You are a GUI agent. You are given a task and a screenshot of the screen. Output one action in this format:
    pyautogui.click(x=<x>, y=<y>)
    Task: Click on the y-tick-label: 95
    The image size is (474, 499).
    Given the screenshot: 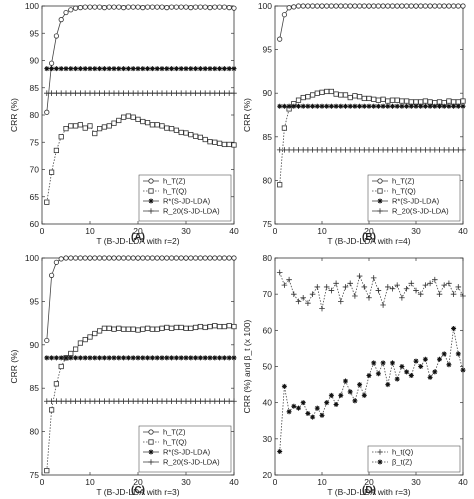 What is the action you would take?
    pyautogui.click(x=35, y=301)
    